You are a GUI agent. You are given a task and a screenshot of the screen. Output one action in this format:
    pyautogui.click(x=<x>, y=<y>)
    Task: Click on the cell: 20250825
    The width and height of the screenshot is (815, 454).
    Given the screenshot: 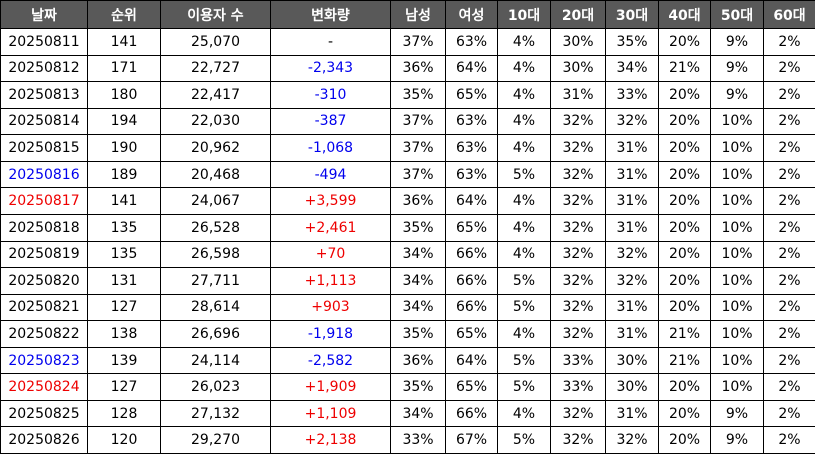 What is the action you would take?
    pyautogui.click(x=44, y=413)
    